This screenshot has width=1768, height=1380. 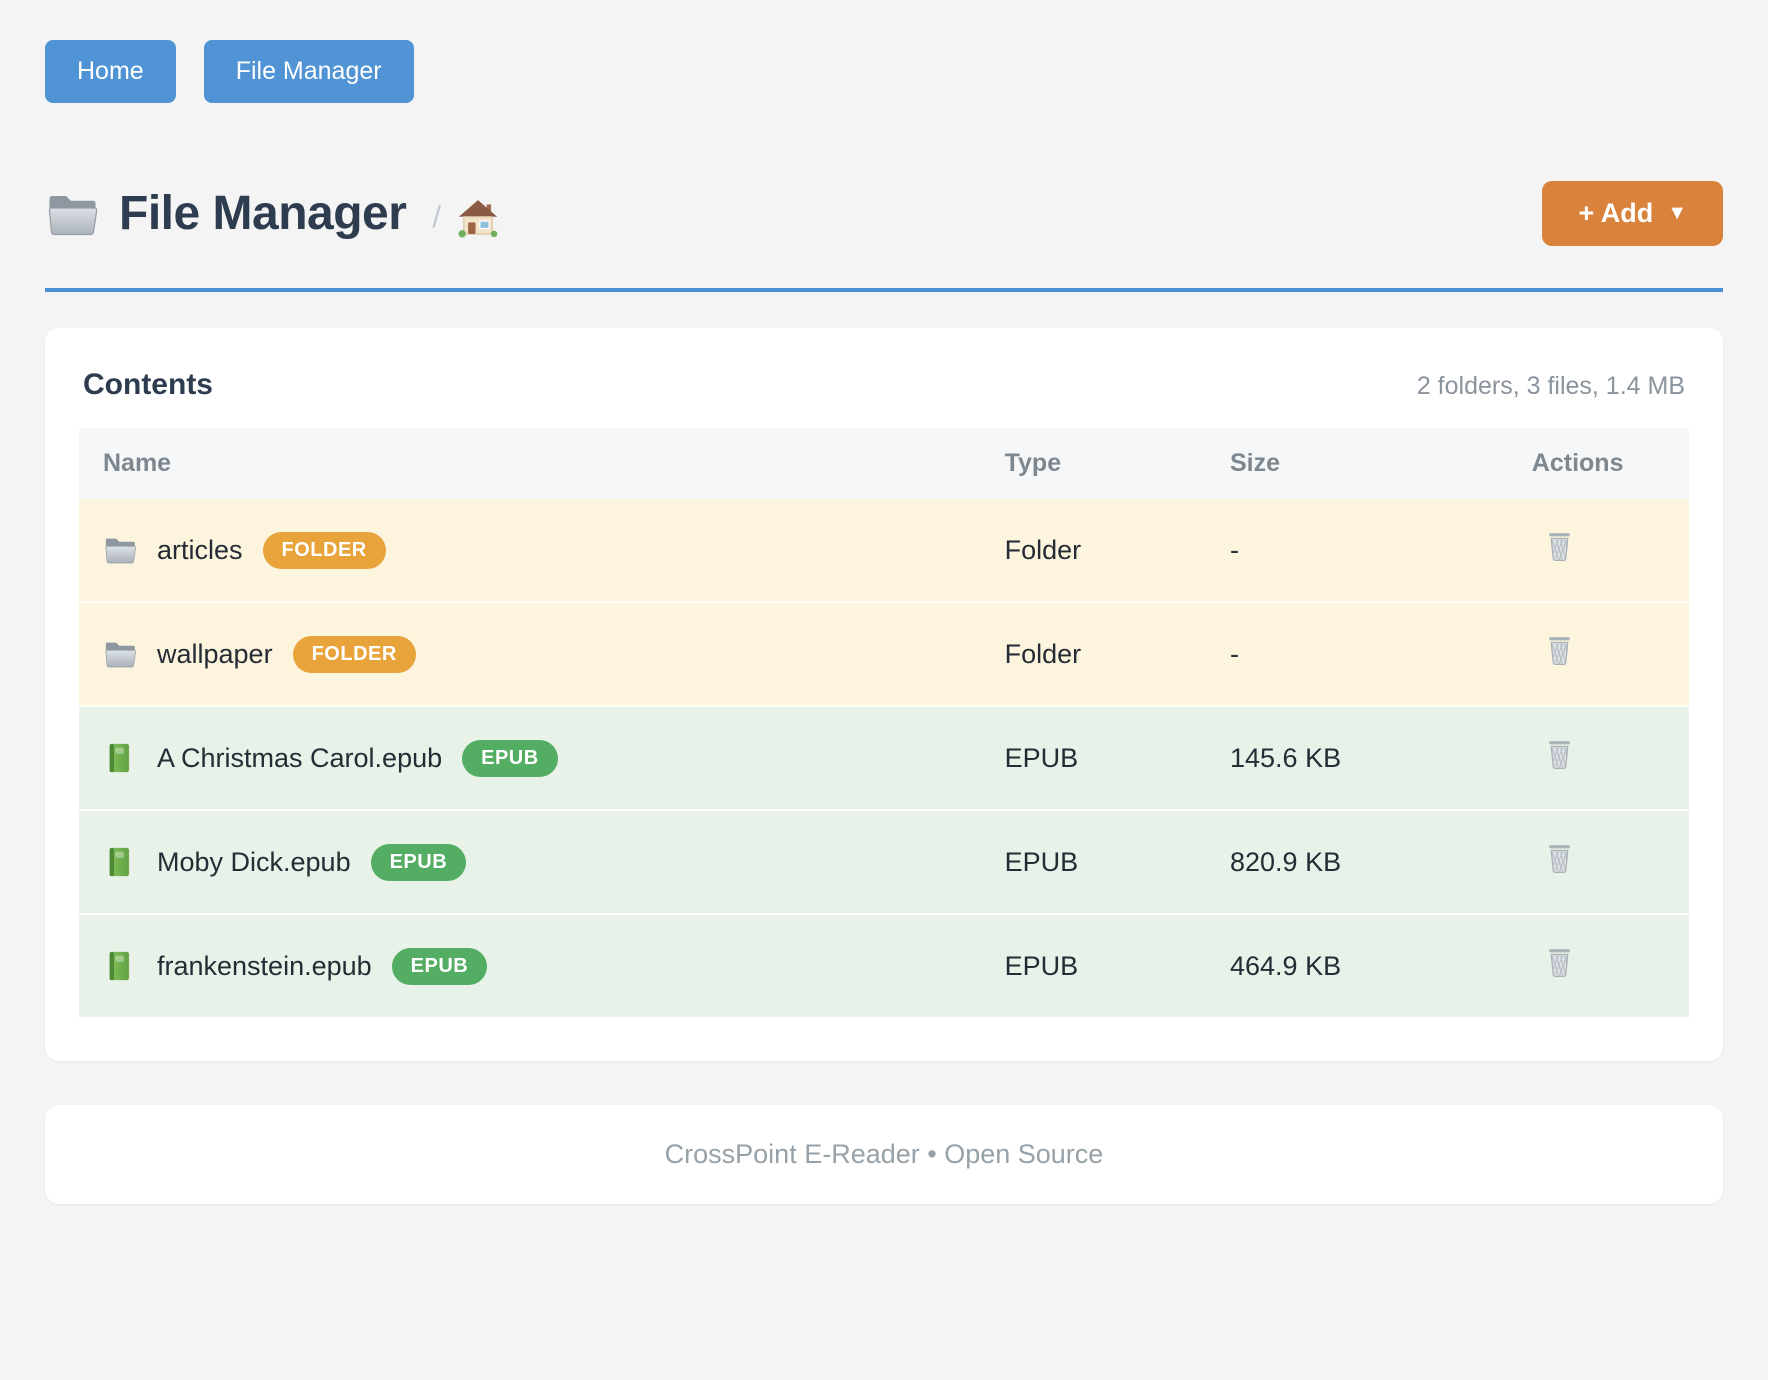 I want to click on file-manager-button: File Manager, so click(x=308, y=71).